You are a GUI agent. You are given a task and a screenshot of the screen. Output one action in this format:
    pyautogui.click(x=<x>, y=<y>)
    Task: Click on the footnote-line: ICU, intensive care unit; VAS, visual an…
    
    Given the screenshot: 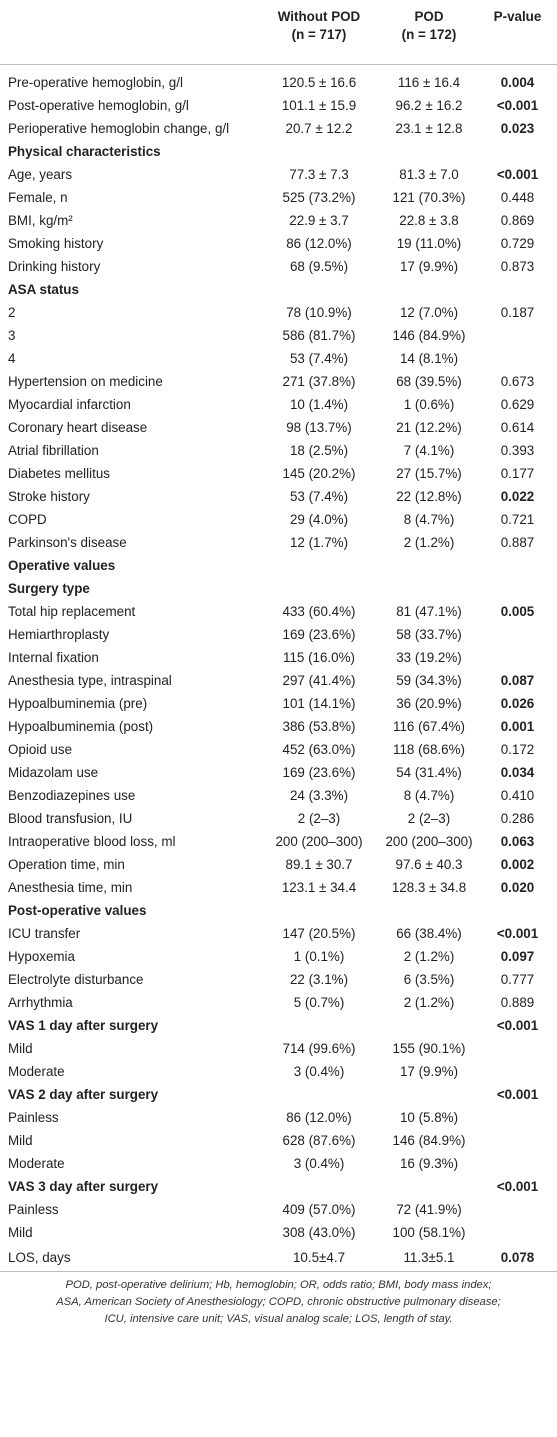 What is the action you would take?
    pyautogui.click(x=278, y=1318)
    